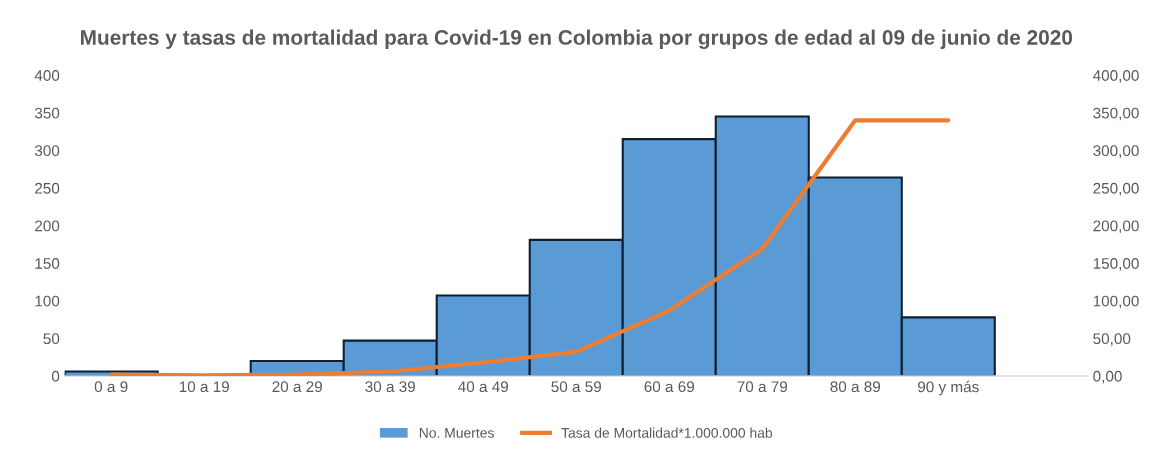 The width and height of the screenshot is (1176, 470). What do you see at coordinates (1116, 264) in the screenshot?
I see `y2-tick-label: 150,00` at bounding box center [1116, 264].